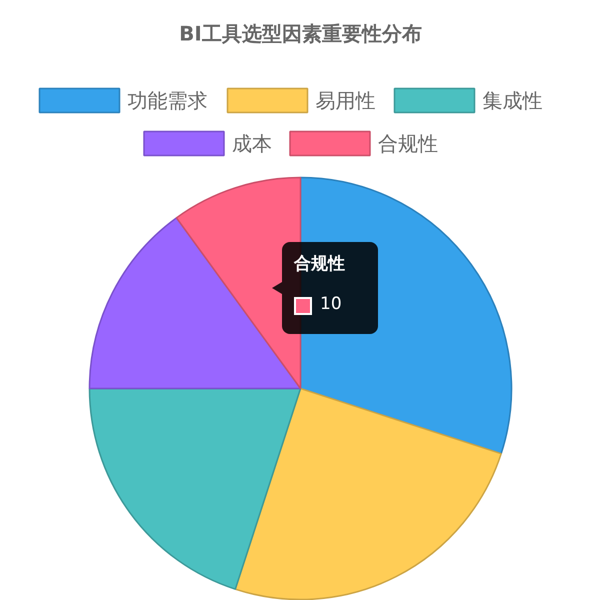  I want to click on legend-label: 集成性, so click(512, 100).